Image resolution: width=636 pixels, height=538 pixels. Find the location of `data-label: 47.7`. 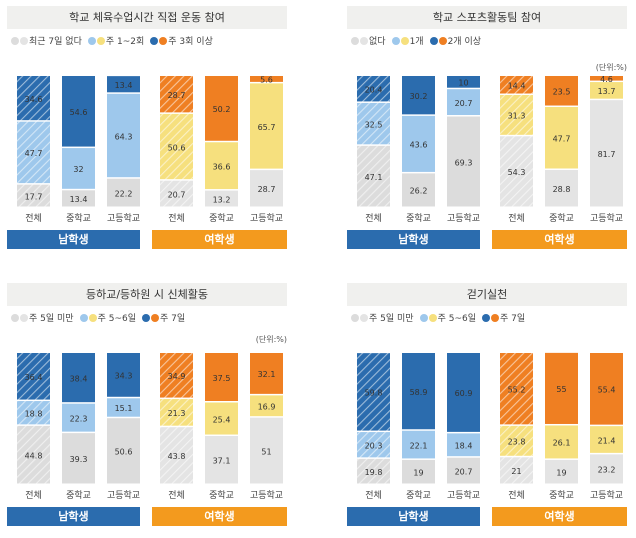

data-label: 47.7 is located at coordinates (562, 139).